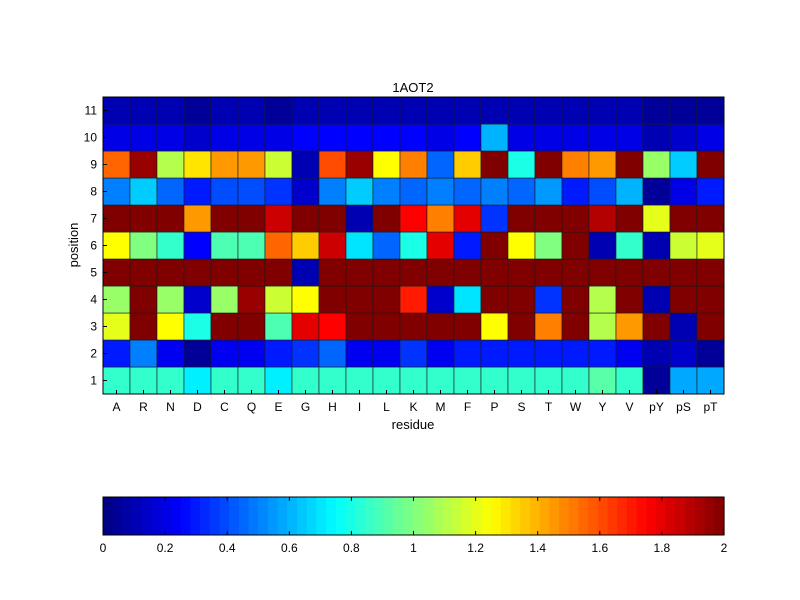 This screenshot has height=600, width=800. Describe the element at coordinates (93, 381) in the screenshot. I see `y-tick-label: 1` at that location.